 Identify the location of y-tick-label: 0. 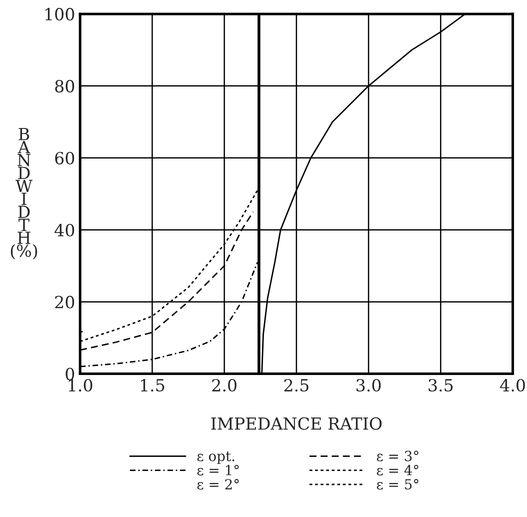
(70, 374).